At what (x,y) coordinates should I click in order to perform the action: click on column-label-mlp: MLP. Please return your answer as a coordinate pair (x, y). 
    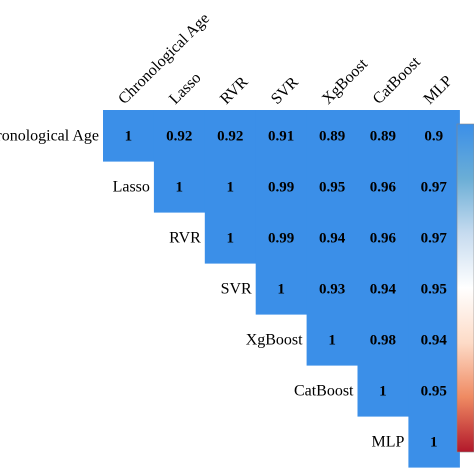
    Looking at the image, I should click on (438, 89).